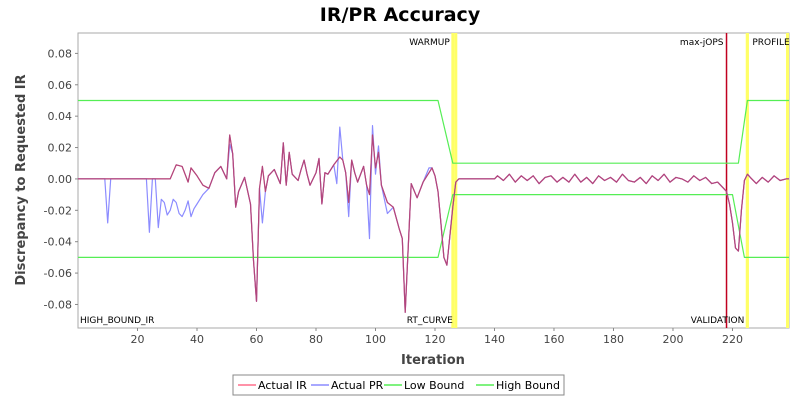  Describe the element at coordinates (58, 304) in the screenshot. I see `y-tick-label: -0.08` at that location.